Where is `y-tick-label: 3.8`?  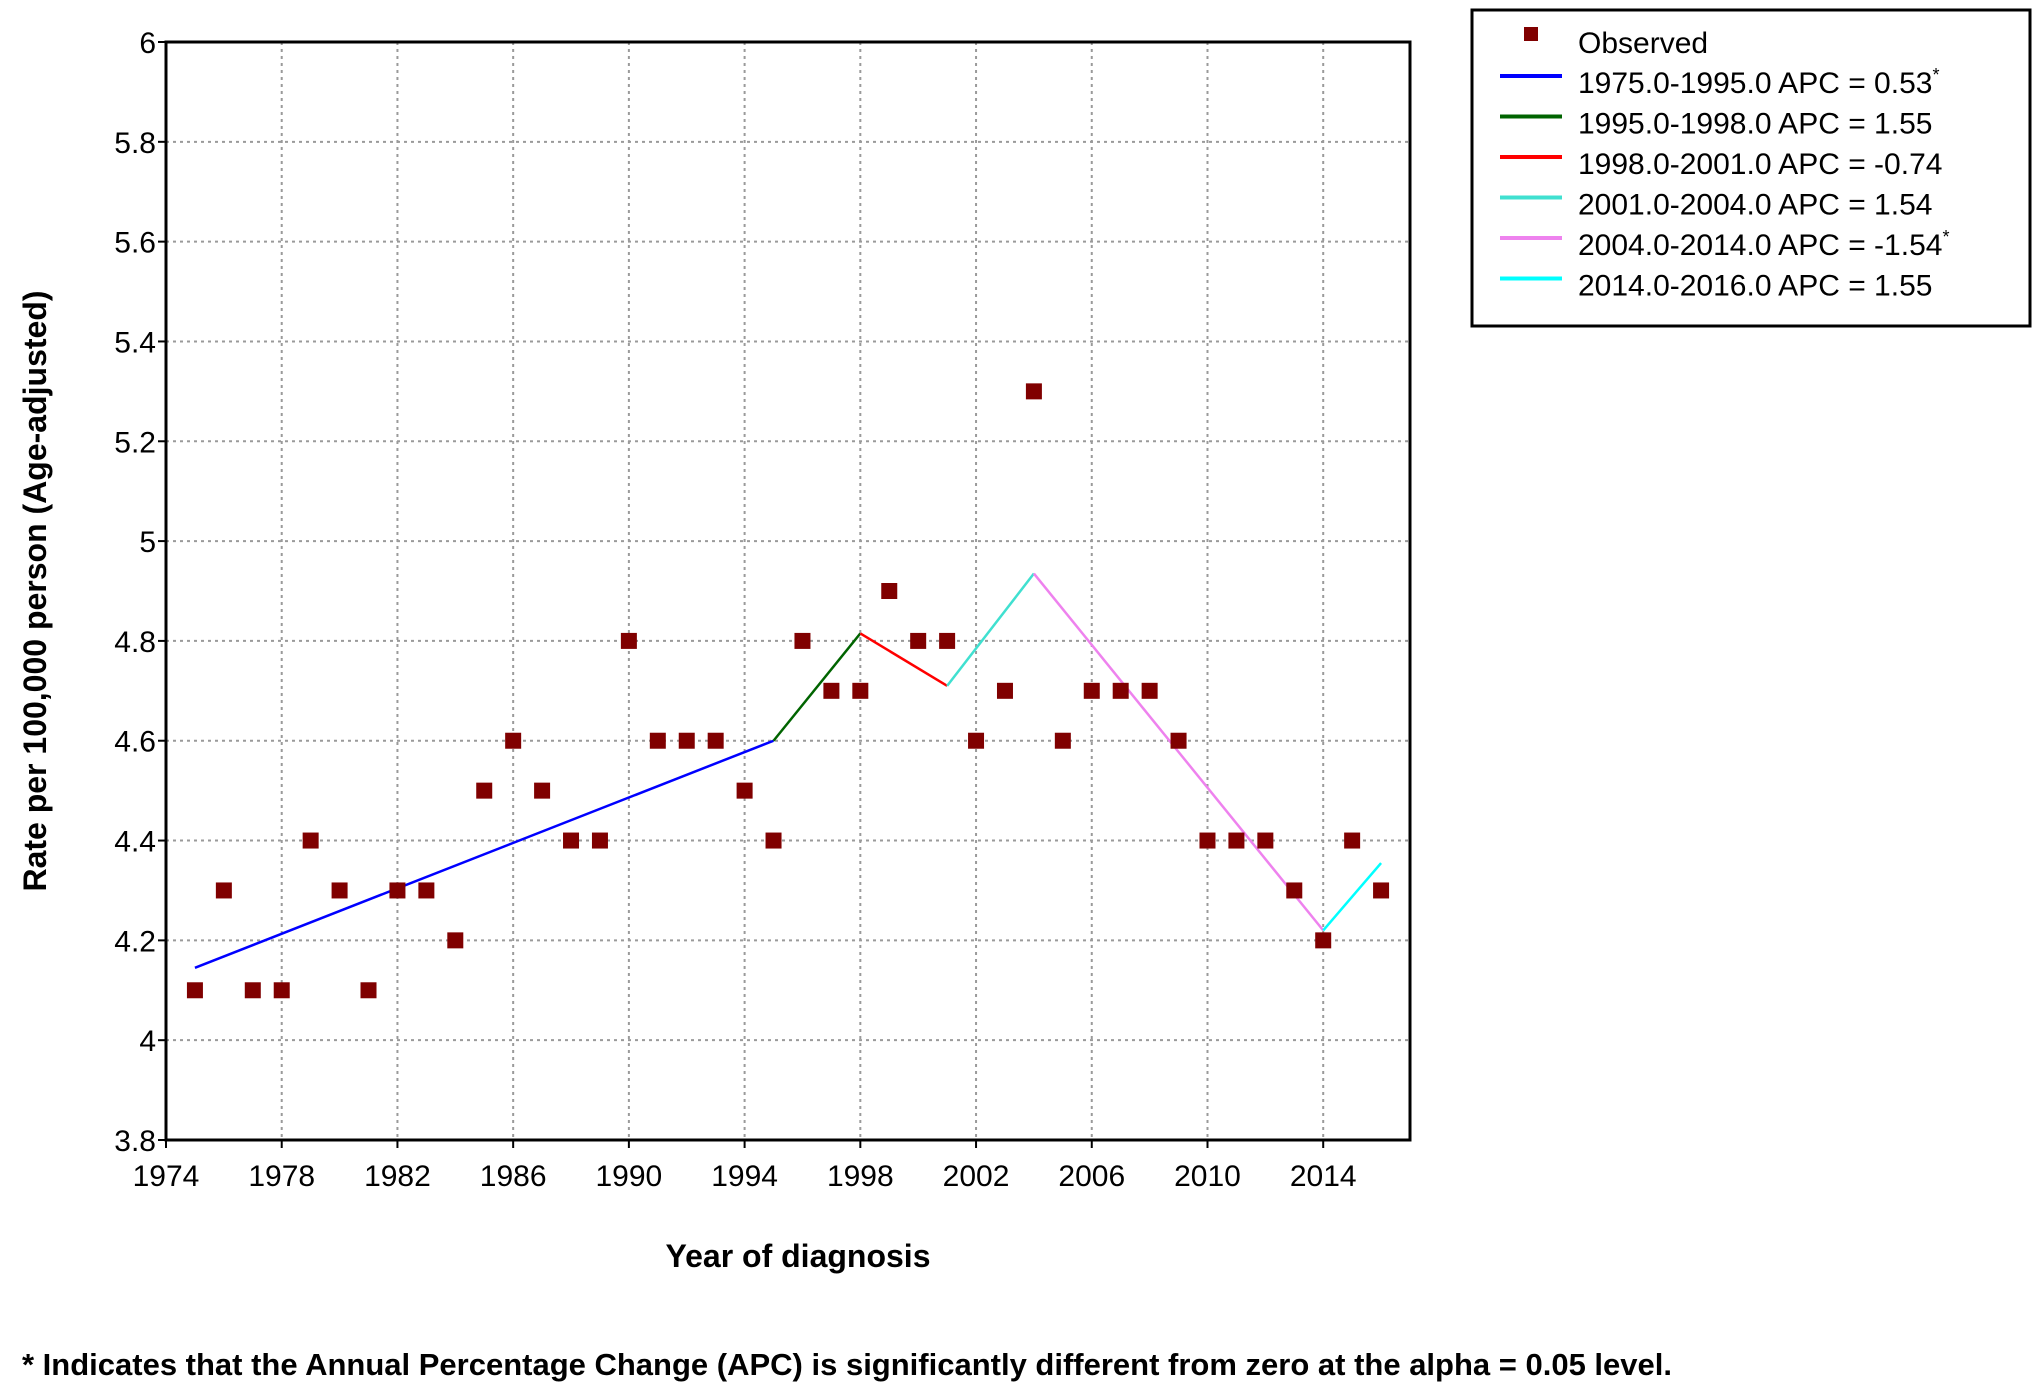
y-tick-label: 3.8 is located at coordinates (135, 1141).